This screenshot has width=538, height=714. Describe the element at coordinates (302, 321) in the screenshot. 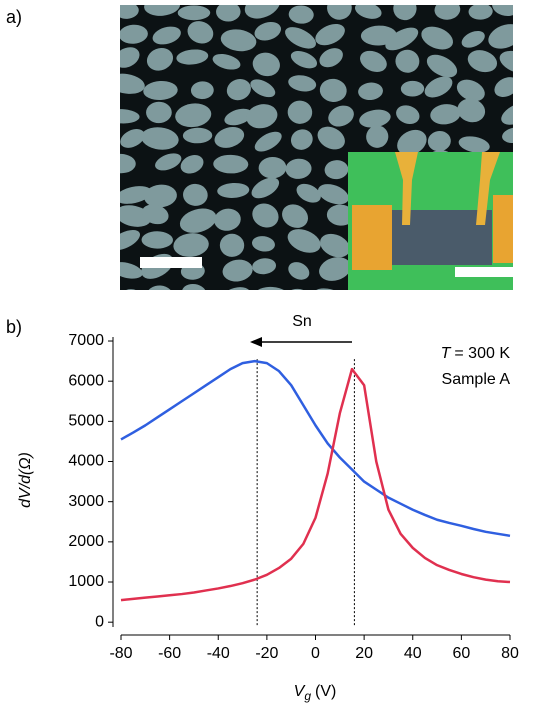

I see `arrow-label: Sn` at that location.